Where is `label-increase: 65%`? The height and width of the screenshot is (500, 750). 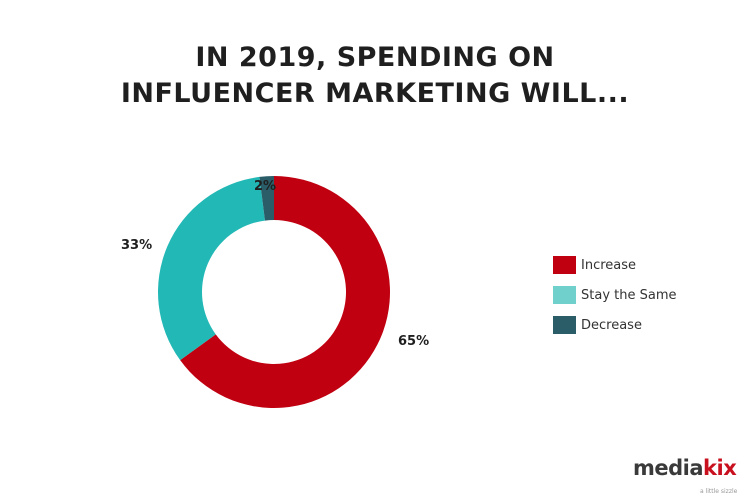 label-increase: 65% is located at coordinates (414, 341).